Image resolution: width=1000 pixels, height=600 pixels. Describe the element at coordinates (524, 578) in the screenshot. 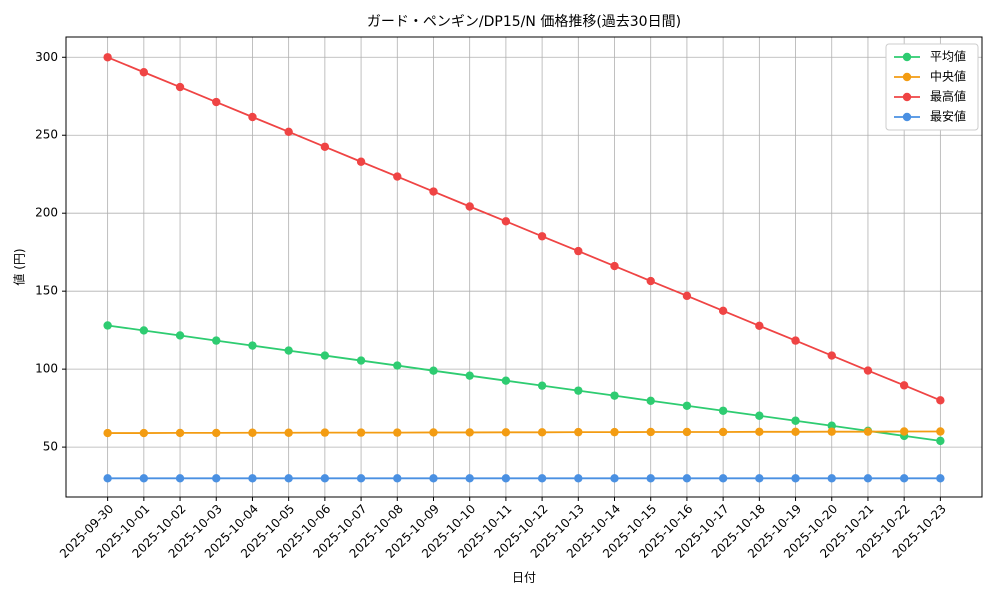

I see `x-axis-label: 日付` at that location.